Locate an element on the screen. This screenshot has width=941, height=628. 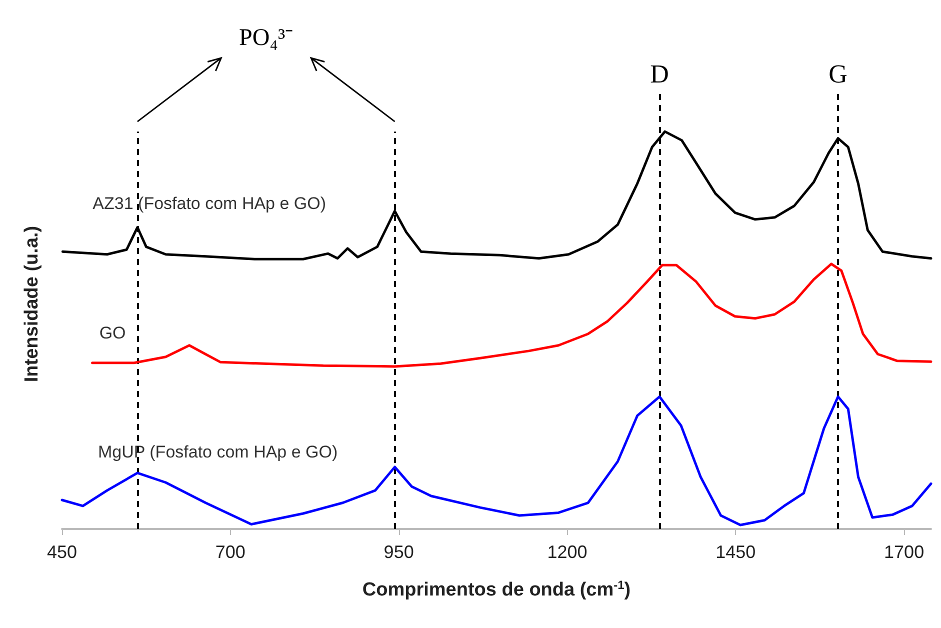
text: PO₄³⁻ is located at coordinates (266, 38).